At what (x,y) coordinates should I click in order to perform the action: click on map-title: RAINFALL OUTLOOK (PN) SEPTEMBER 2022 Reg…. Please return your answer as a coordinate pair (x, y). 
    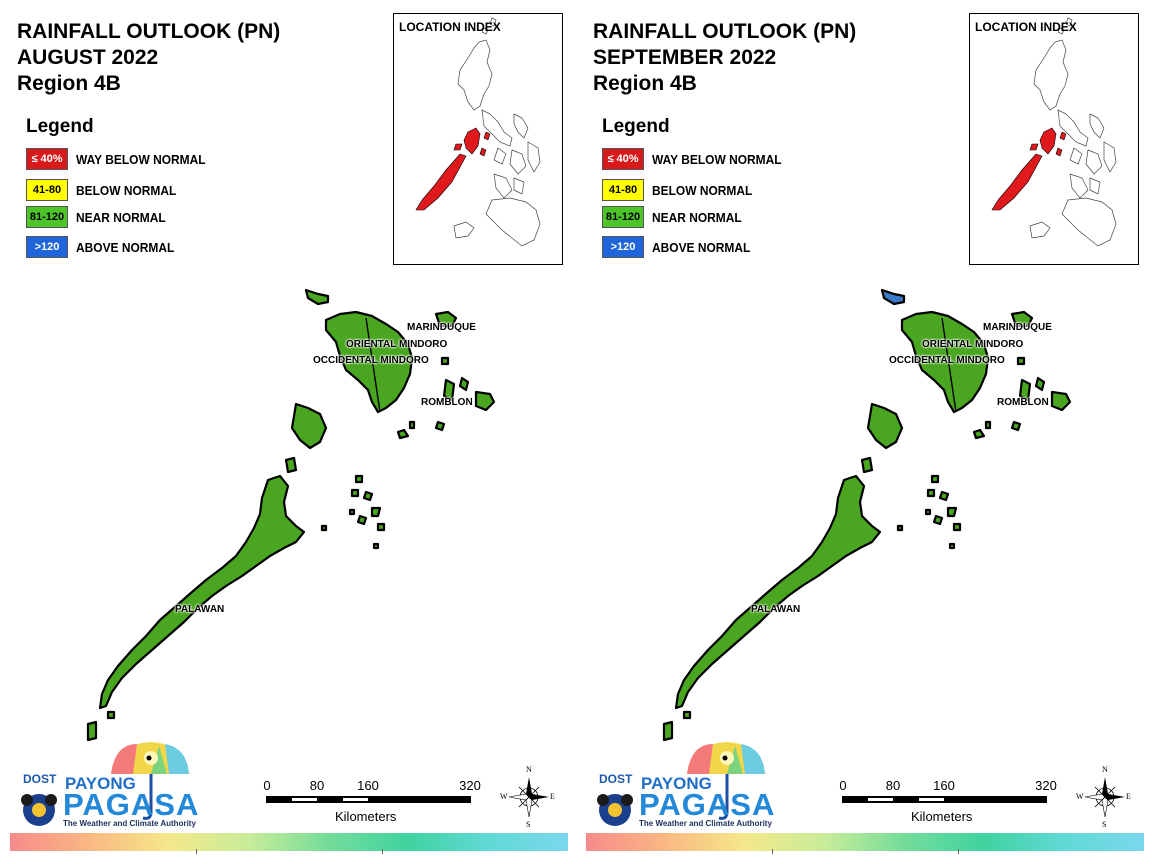
    Looking at the image, I should click on (724, 58).